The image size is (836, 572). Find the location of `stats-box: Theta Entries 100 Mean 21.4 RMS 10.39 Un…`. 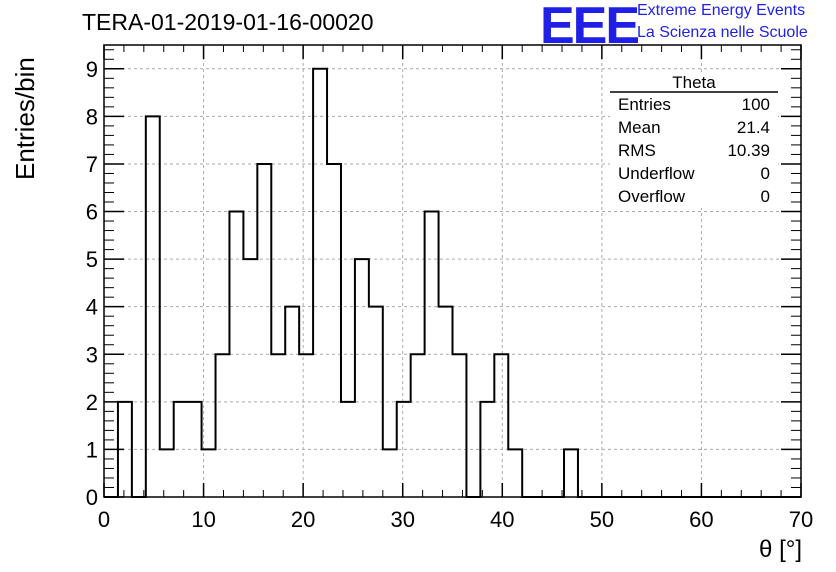

stats-box: Theta Entries 100 Mean 21.4 RMS 10.39 Un… is located at coordinates (694, 140).